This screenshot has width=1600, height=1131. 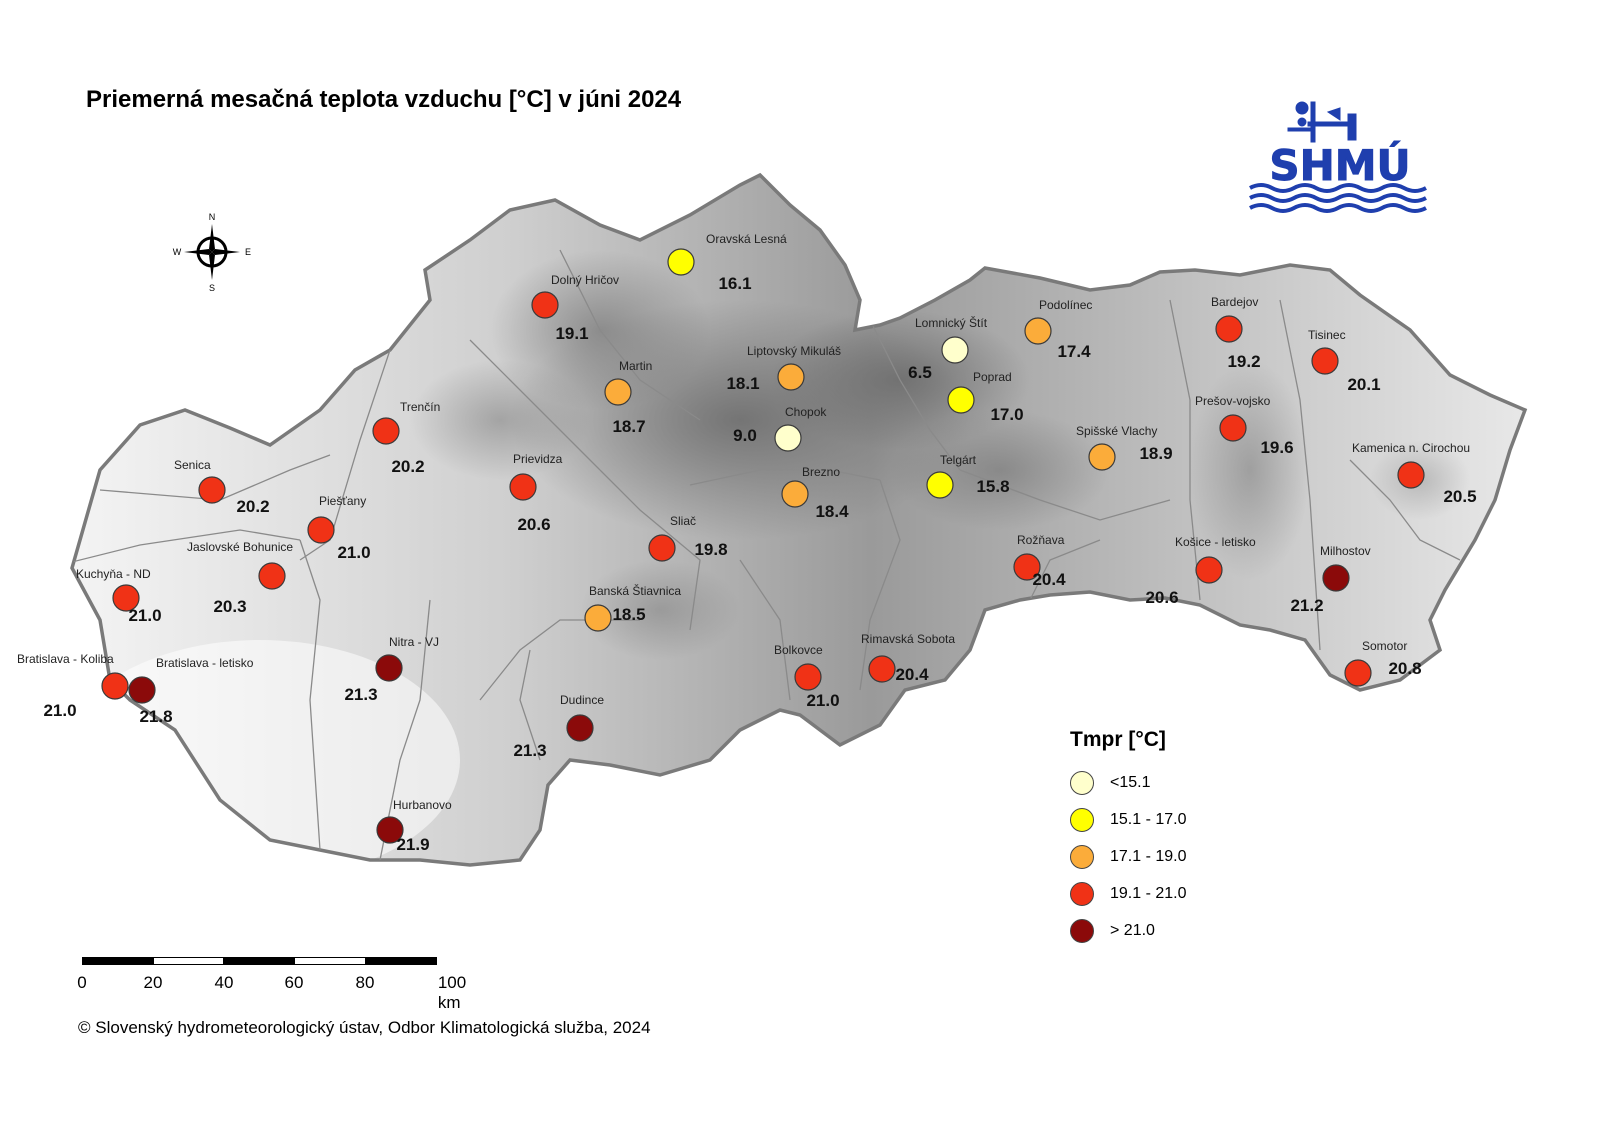 What do you see at coordinates (1058, 329) in the screenshot?
I see `station: Podolínec 17.4` at bounding box center [1058, 329].